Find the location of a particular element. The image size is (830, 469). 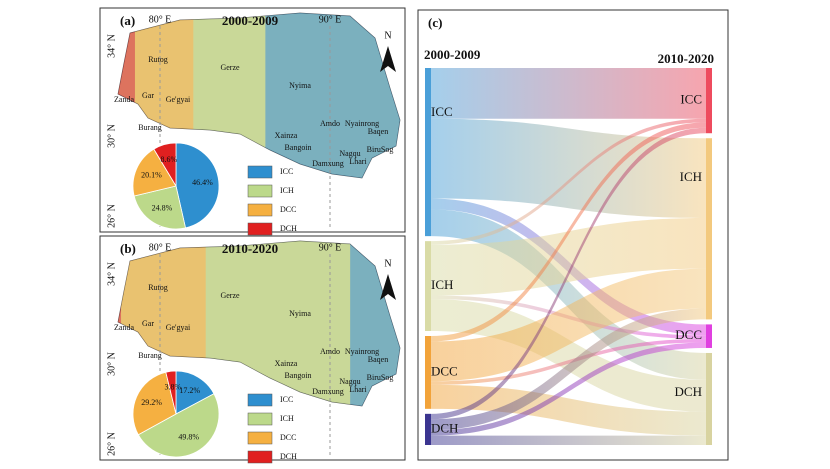

panel-label: (a) is located at coordinates (127, 20).